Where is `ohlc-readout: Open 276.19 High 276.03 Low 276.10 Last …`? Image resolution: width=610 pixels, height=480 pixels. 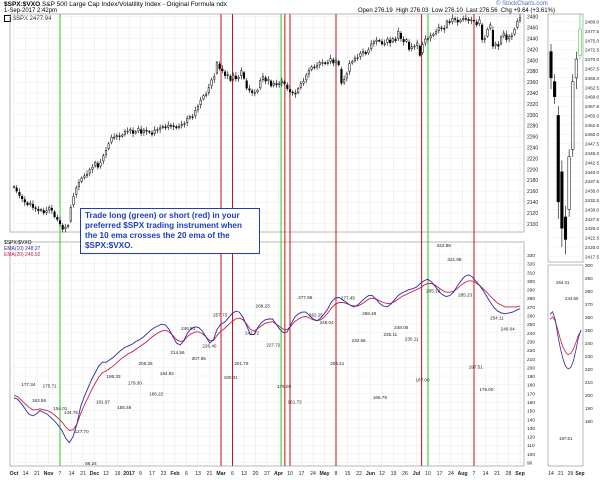
ohlc-readout: Open 276.19 High 276.03 Low 276.10 Last … is located at coordinates (456, 11).